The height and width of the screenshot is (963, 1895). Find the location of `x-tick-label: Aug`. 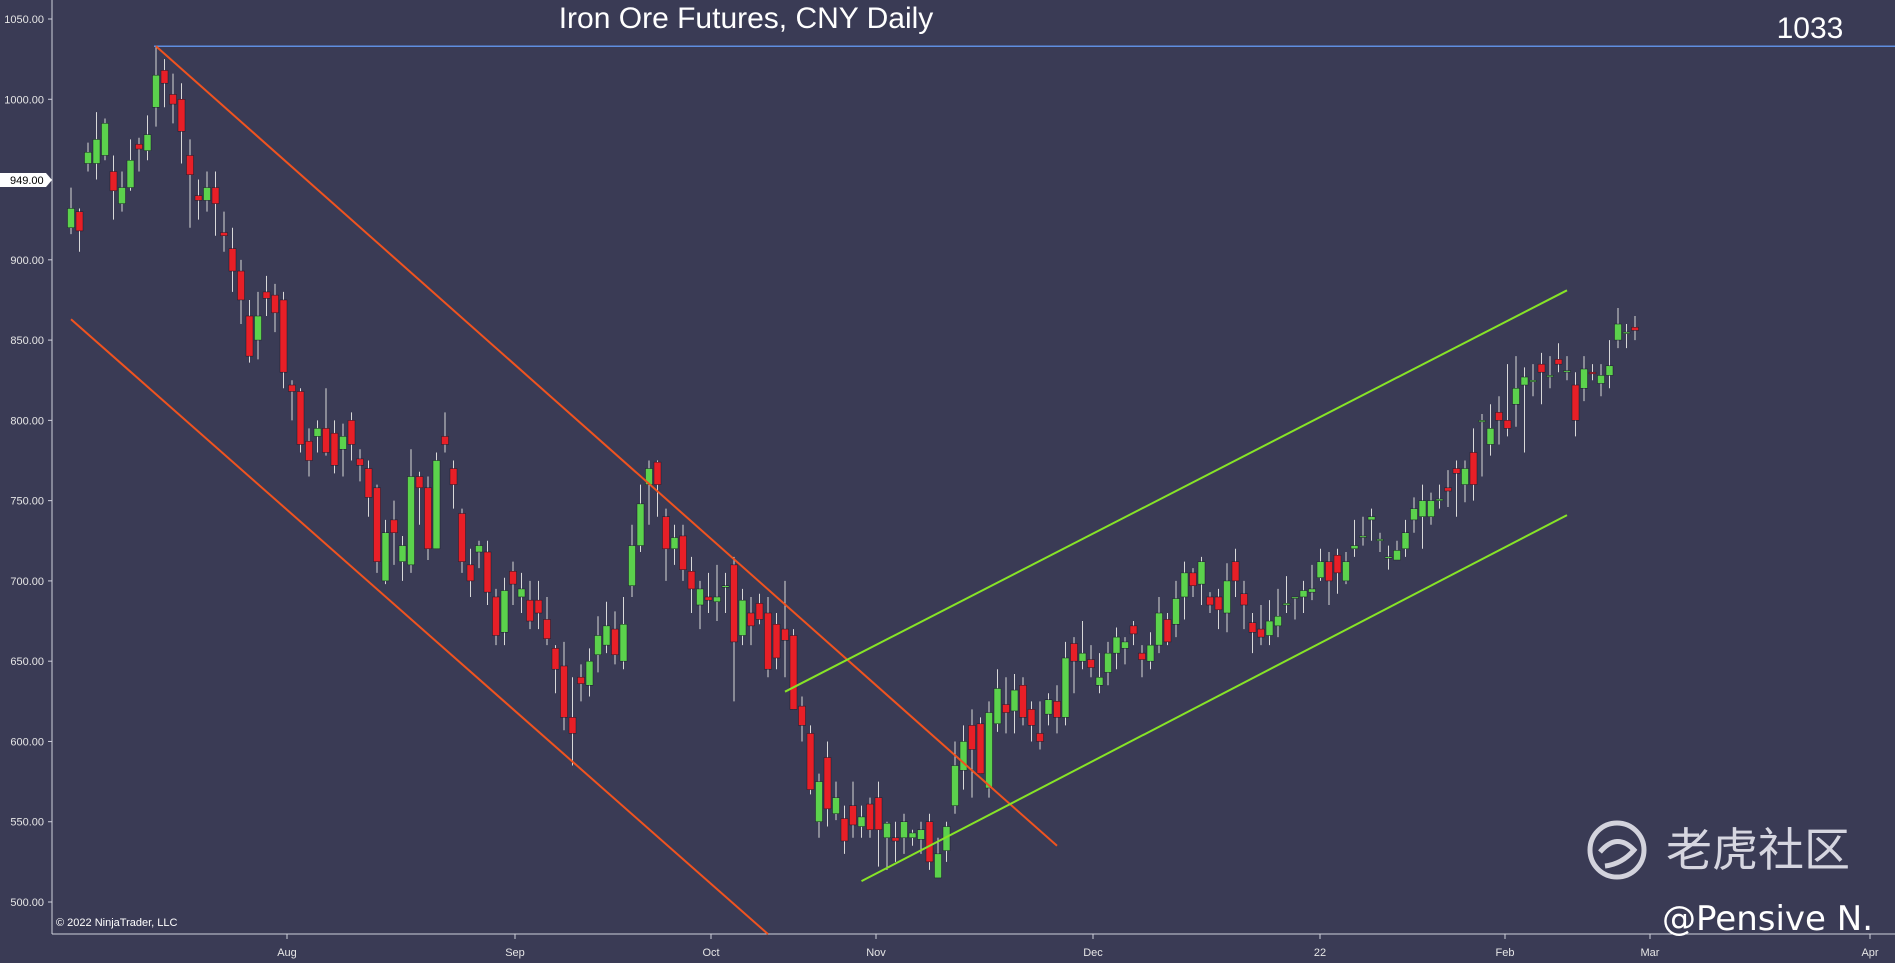

x-tick-label: Aug is located at coordinates (287, 953).